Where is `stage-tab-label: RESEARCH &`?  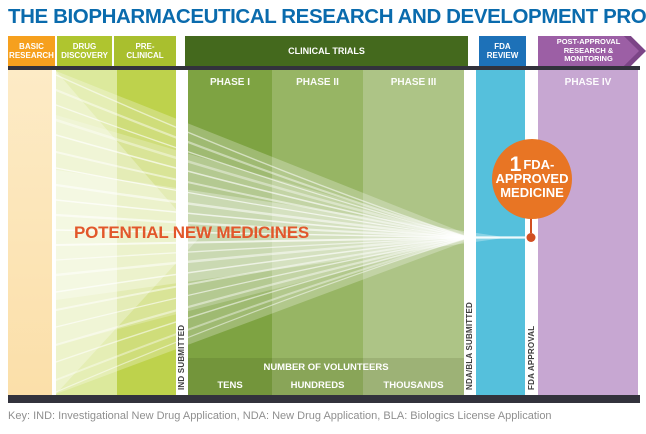 stage-tab-label: RESEARCH & is located at coordinates (588, 50).